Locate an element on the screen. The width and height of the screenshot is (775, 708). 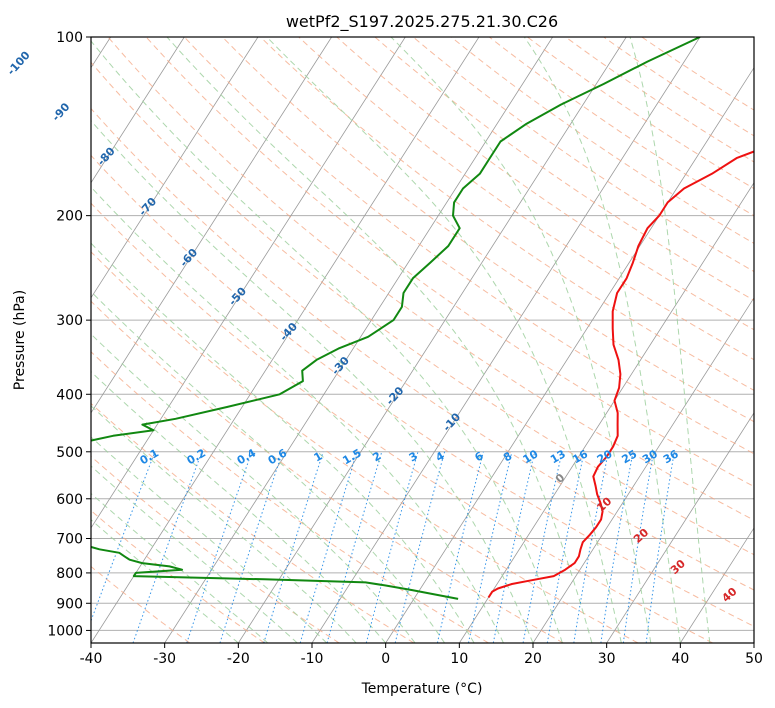
y-tick-label: 300 is located at coordinates (69, 321).